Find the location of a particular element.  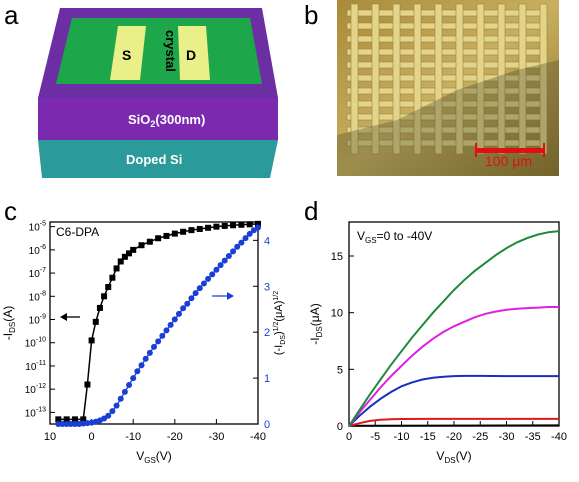

y-tick-label-left: 10⁻⁶ is located at coordinates (37, 250).